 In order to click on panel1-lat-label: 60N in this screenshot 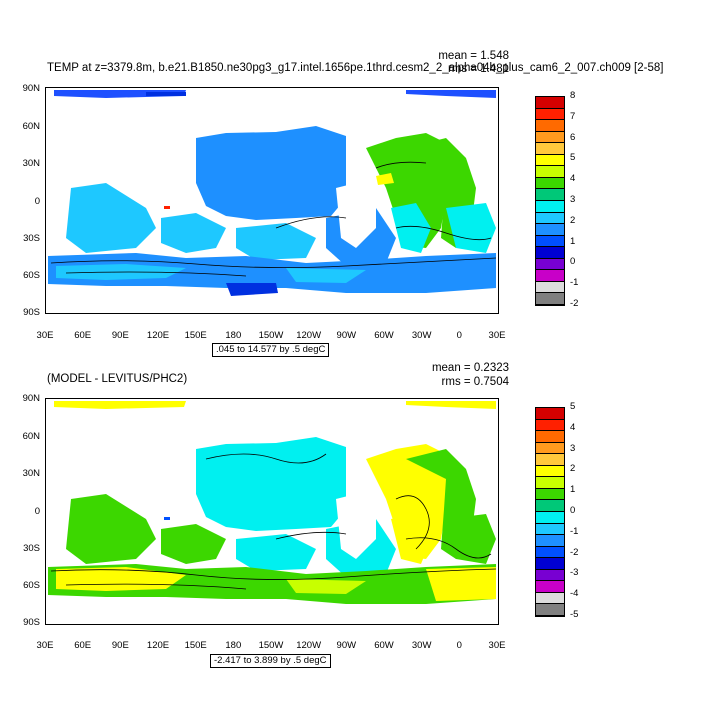, I will do `click(31, 126)`.